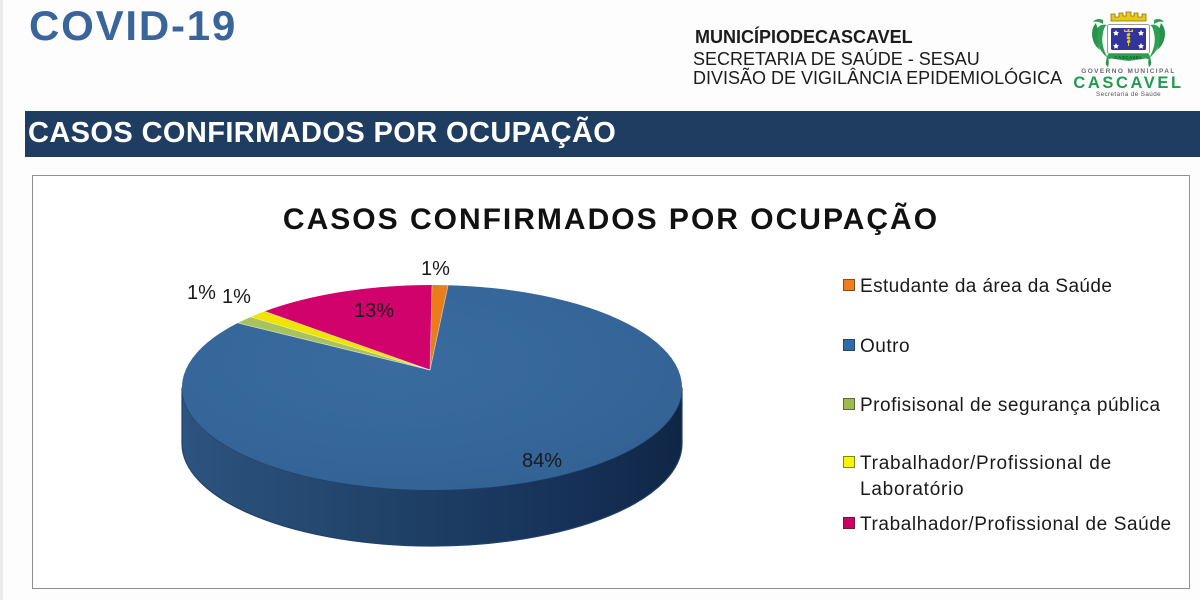  What do you see at coordinates (1128, 94) in the screenshot?
I see `svg-text: Secretaria de Saúde` at bounding box center [1128, 94].